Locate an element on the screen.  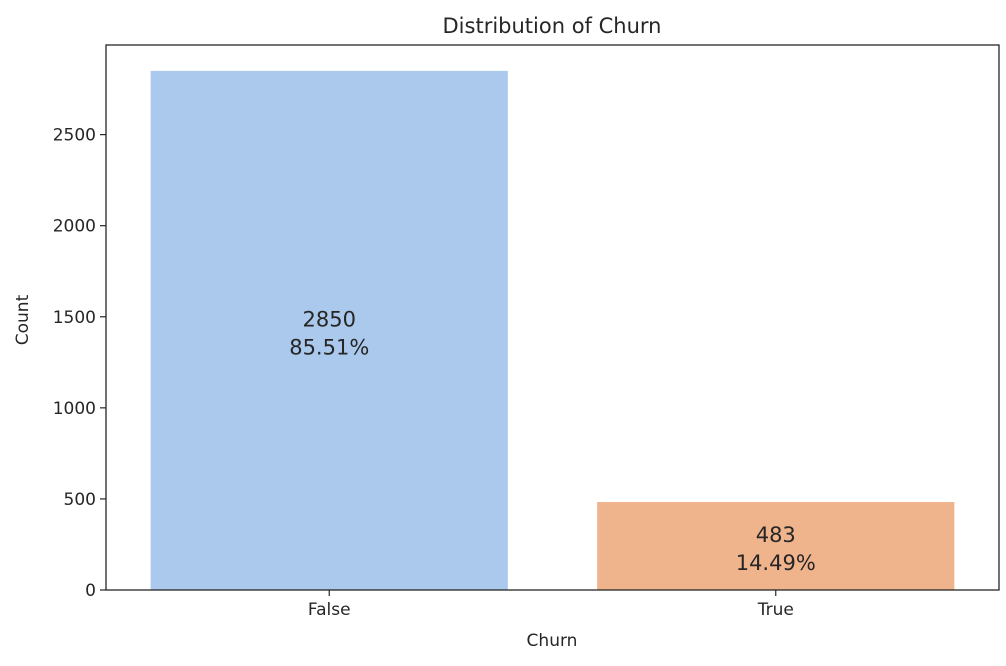
y-tick-label: 500 is located at coordinates (80, 500).